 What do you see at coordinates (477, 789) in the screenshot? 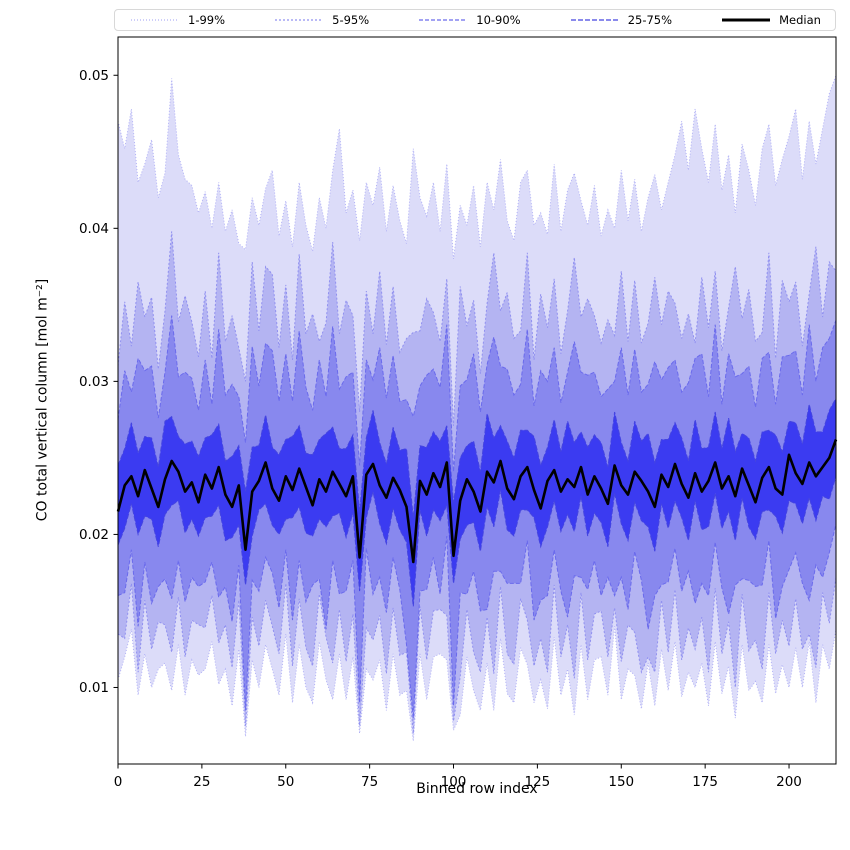
I see `x-axis-label: Binned row index` at bounding box center [477, 789].